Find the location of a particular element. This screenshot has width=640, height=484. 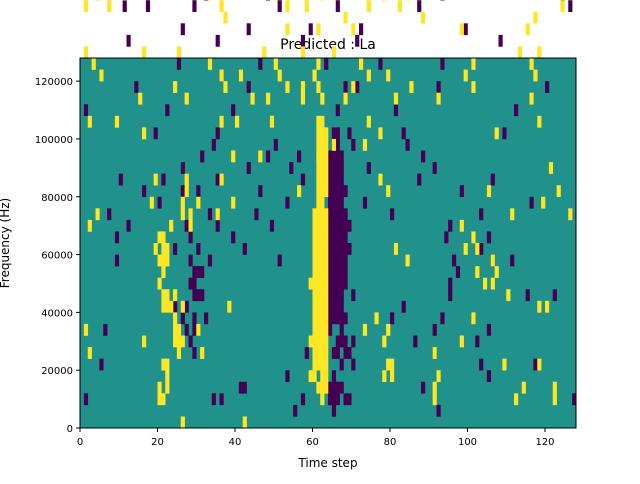

y-tick-label: 120000 is located at coordinates (54, 82).